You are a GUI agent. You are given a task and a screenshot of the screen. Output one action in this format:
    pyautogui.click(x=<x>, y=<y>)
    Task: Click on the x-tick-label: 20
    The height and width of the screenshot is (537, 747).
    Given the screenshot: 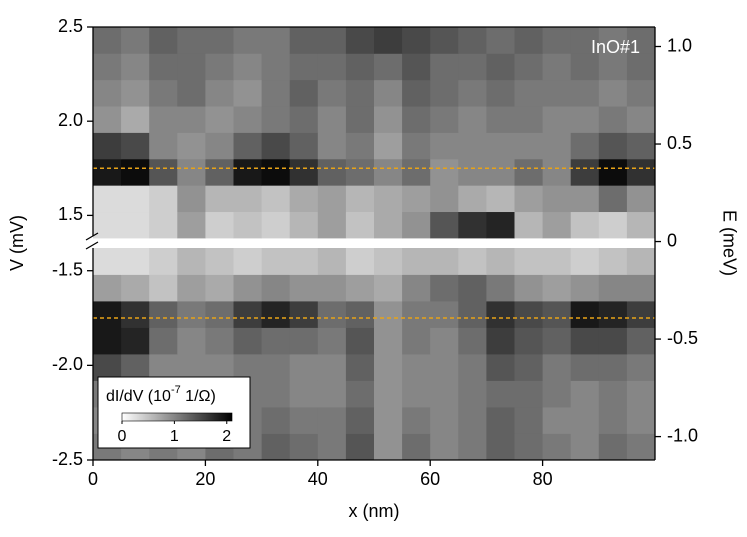 What is the action you would take?
    pyautogui.click(x=205, y=479)
    